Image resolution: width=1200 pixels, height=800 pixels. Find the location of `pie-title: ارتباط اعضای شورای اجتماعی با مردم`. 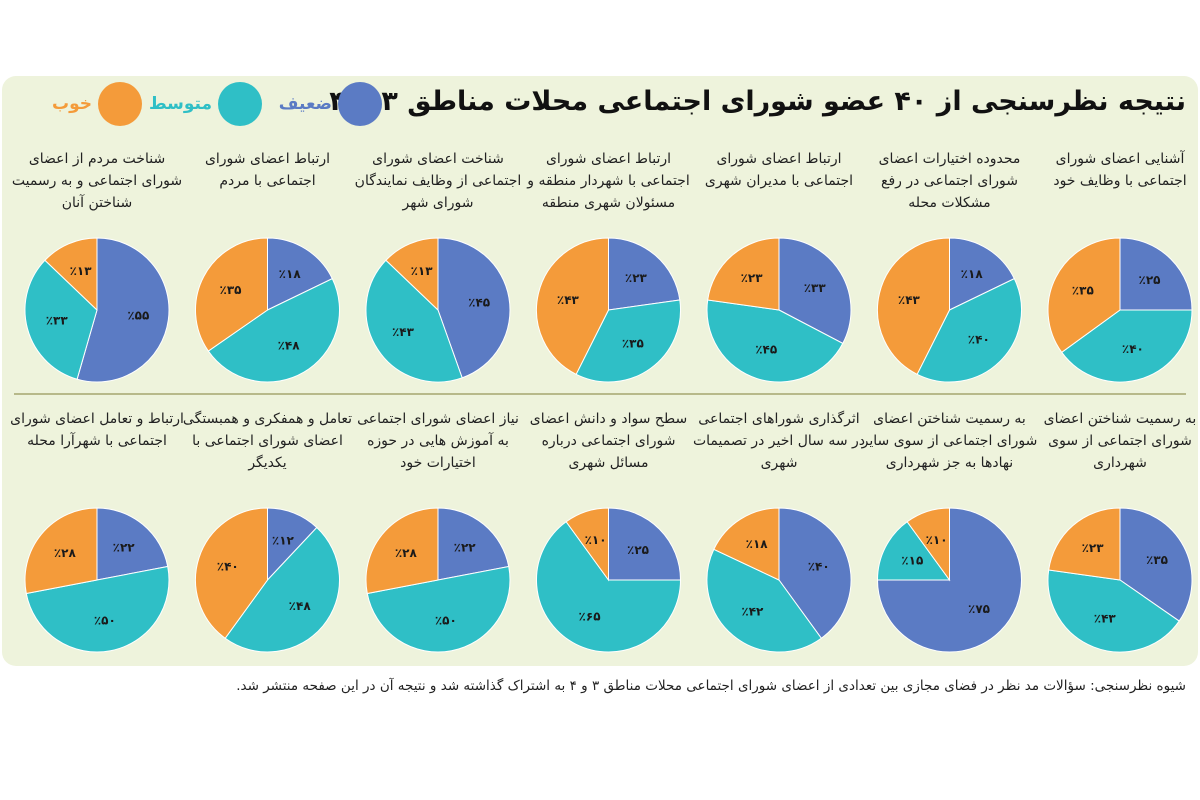

pie-title: ارتباط اعضای شورای اجتماعی با مردم is located at coordinates (267, 170).